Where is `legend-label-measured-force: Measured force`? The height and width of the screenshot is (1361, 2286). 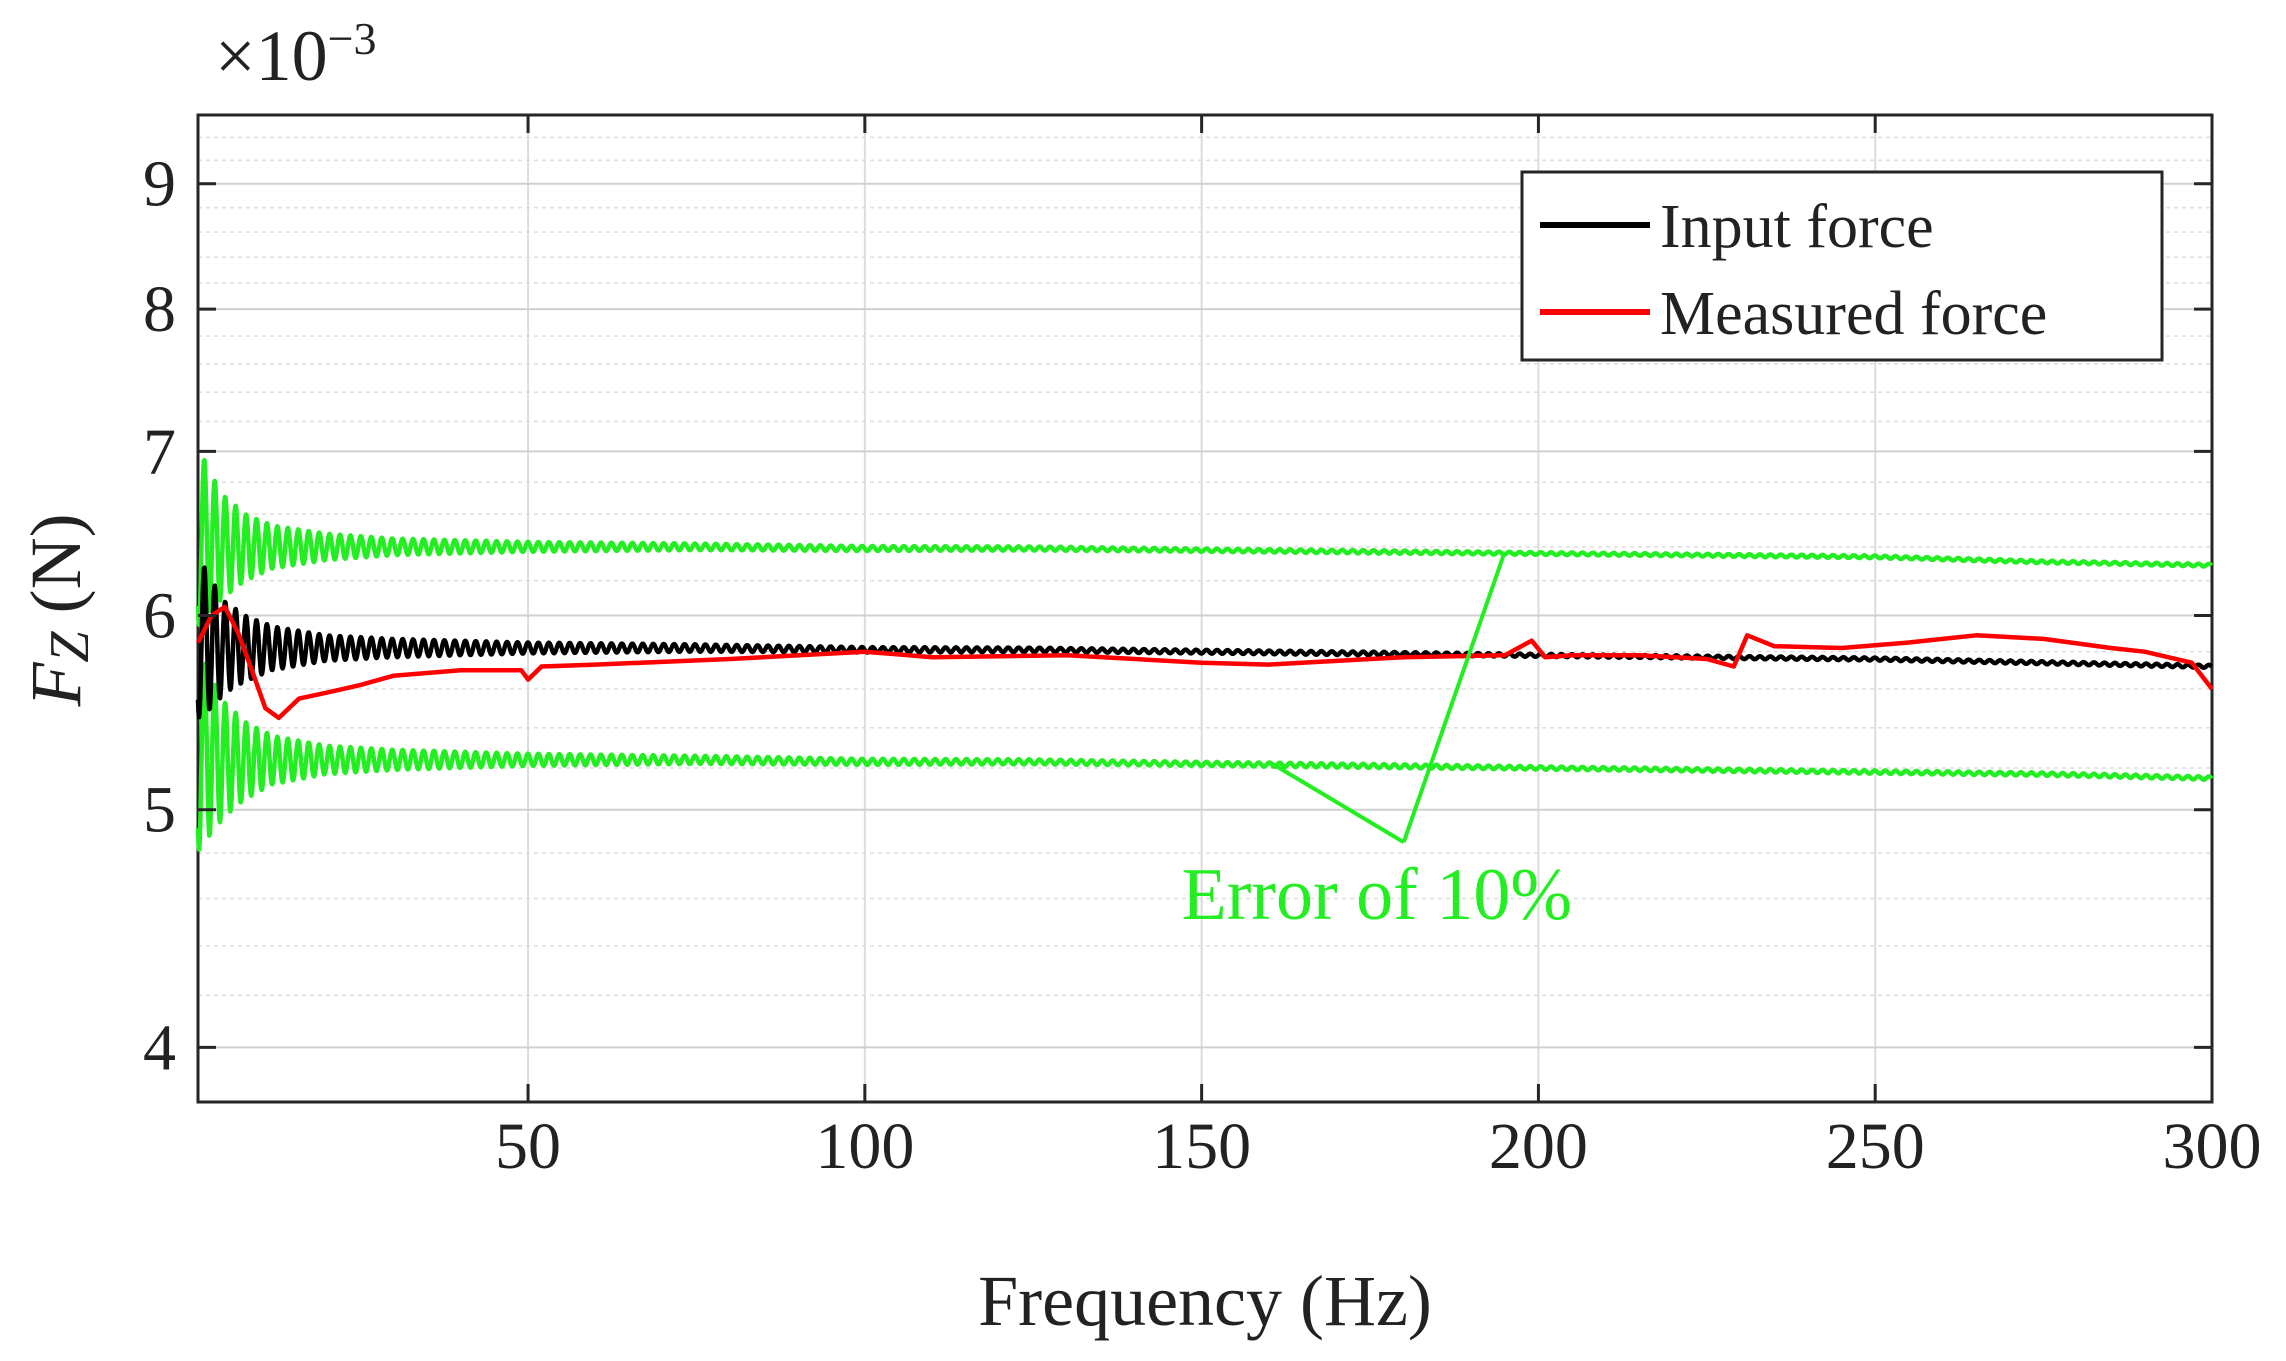
legend-label-measured-force: Measured force is located at coordinates (1853, 314).